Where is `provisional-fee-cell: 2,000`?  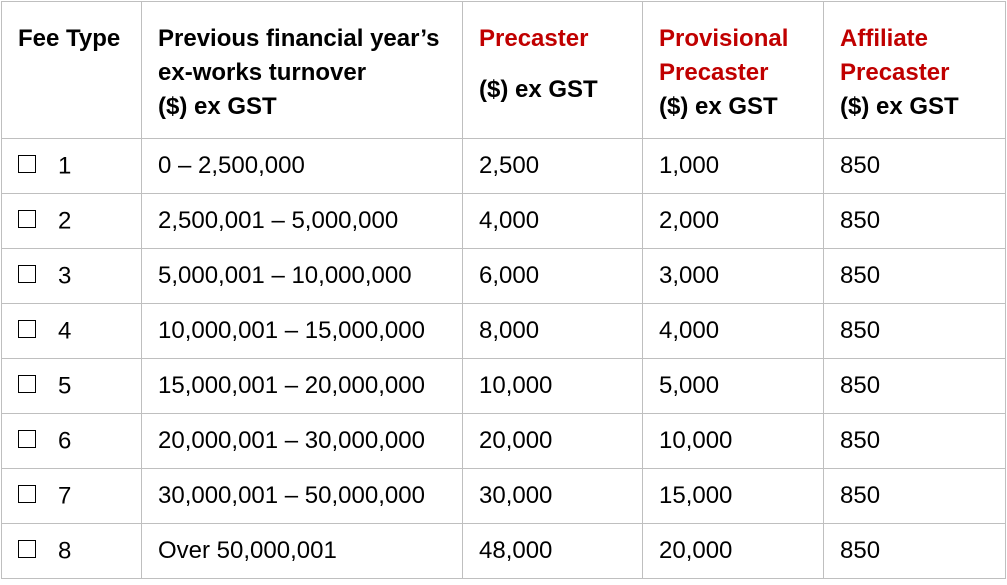 provisional-fee-cell: 2,000 is located at coordinates (733, 221).